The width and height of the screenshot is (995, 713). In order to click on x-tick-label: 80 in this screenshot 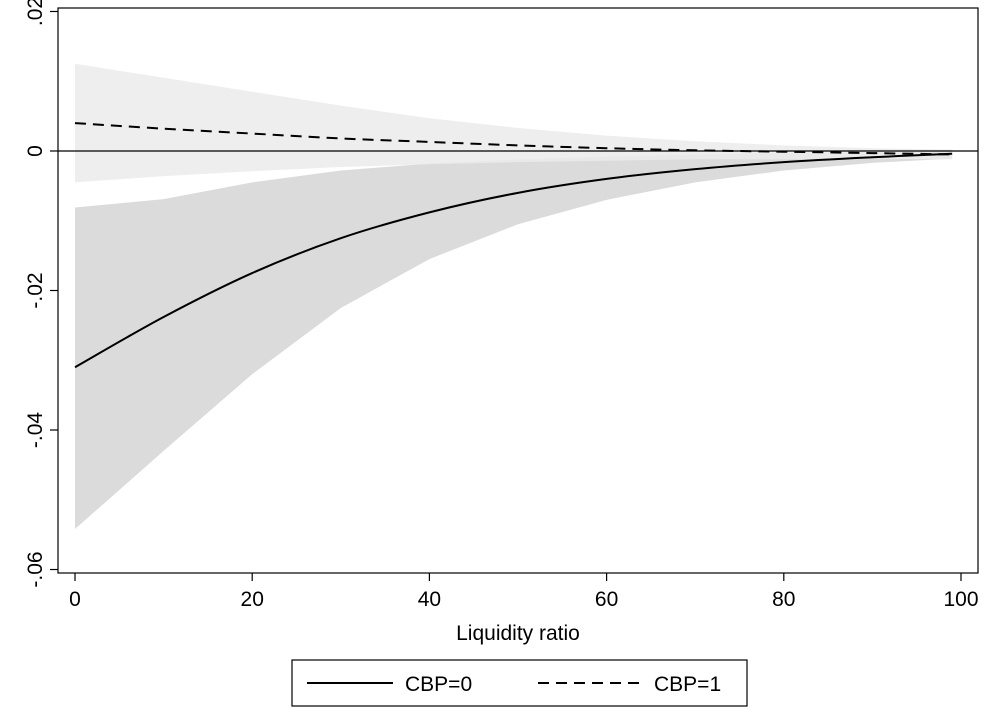, I will do `click(783, 599)`.